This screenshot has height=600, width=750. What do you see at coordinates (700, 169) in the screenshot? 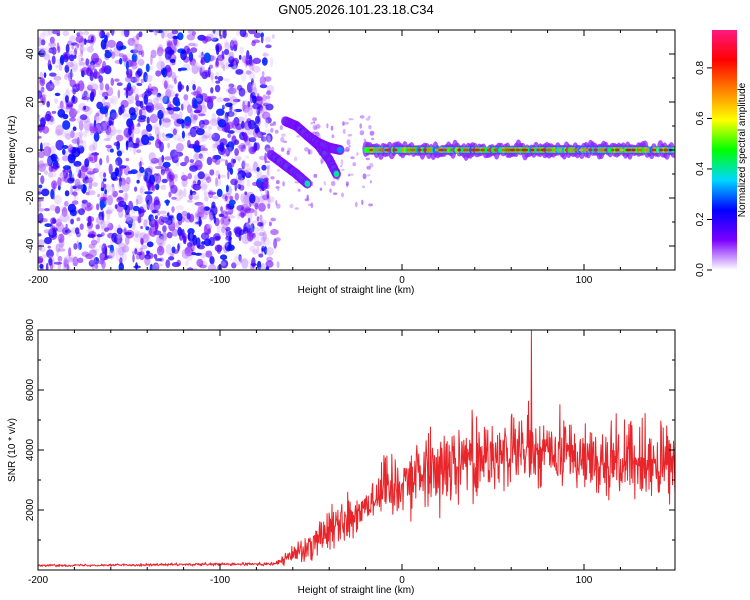
I see `colorbar-tick-label: 0.4` at bounding box center [700, 169].